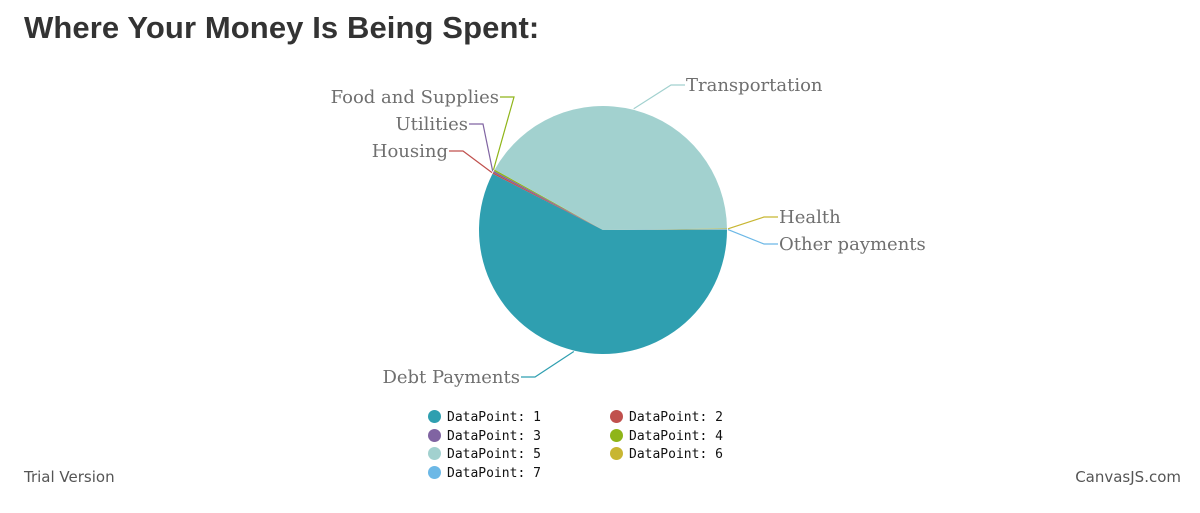 Image resolution: width=1200 pixels, height=513 pixels. What do you see at coordinates (1128, 477) in the screenshot?
I see `canvasjs-credit-link: CanvasJS.com` at bounding box center [1128, 477].